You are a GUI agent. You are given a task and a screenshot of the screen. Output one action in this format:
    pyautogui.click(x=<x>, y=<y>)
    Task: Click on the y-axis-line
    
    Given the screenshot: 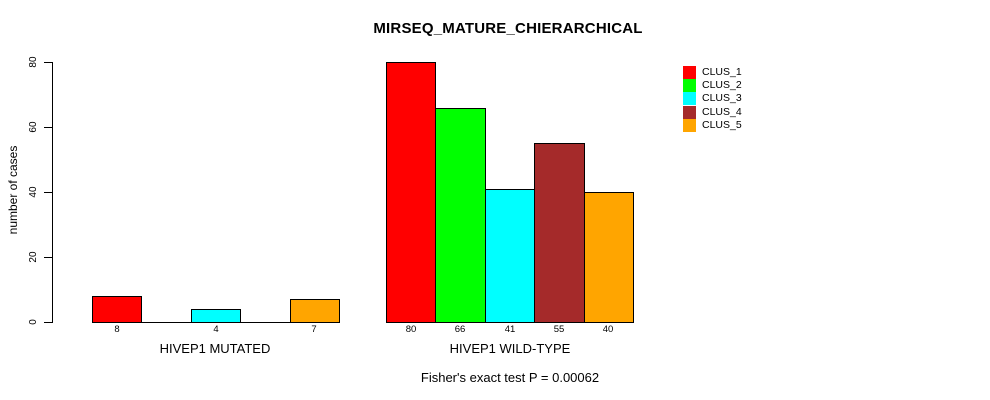 What is the action you would take?
    pyautogui.click(x=52, y=192)
    